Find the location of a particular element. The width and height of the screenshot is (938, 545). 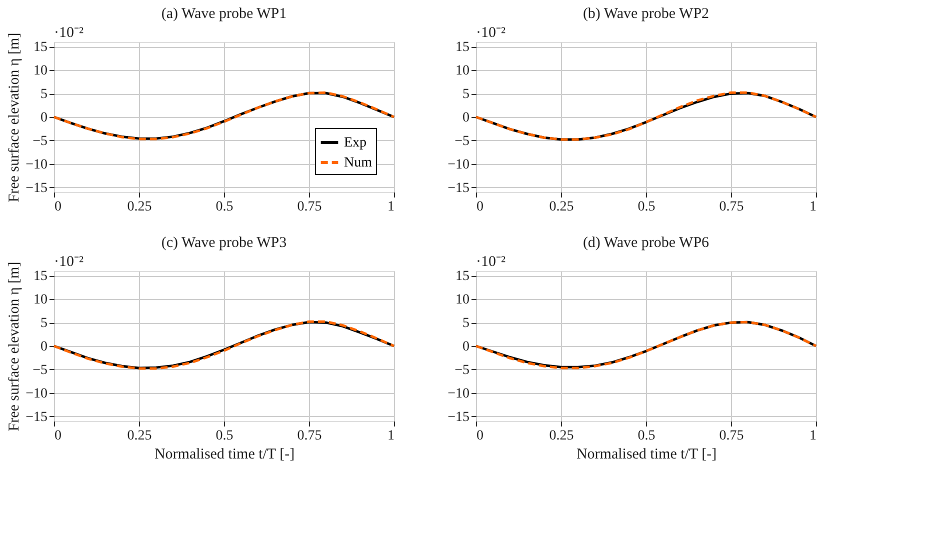

legend-label: Exp is located at coordinates (355, 143).